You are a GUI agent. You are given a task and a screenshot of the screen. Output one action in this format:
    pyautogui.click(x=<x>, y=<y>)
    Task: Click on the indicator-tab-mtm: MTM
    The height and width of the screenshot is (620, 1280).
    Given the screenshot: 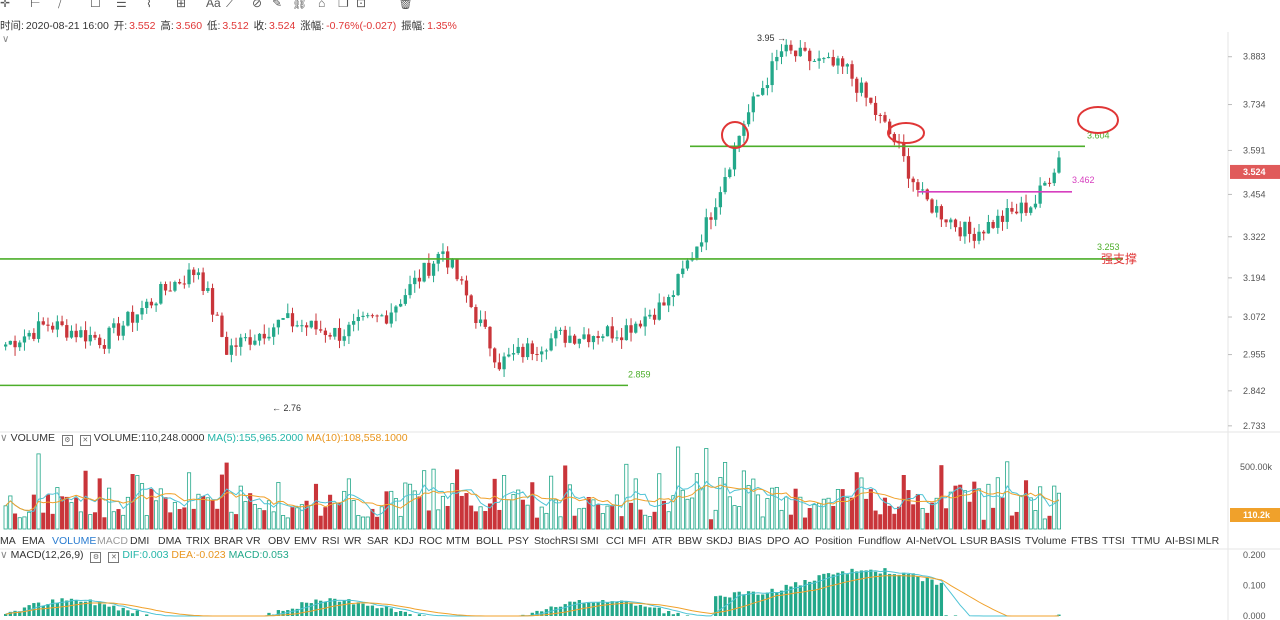 What is the action you would take?
    pyautogui.click(x=458, y=541)
    